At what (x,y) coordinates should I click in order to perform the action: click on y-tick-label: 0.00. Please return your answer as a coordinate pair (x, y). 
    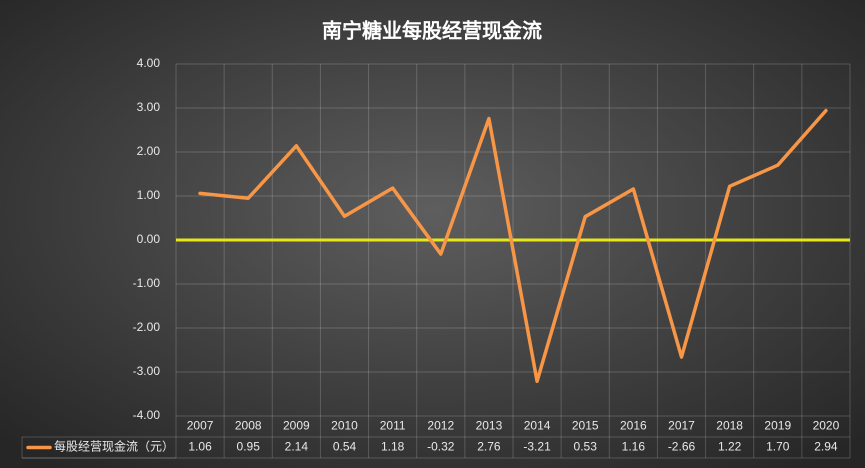
    Looking at the image, I should click on (149, 239).